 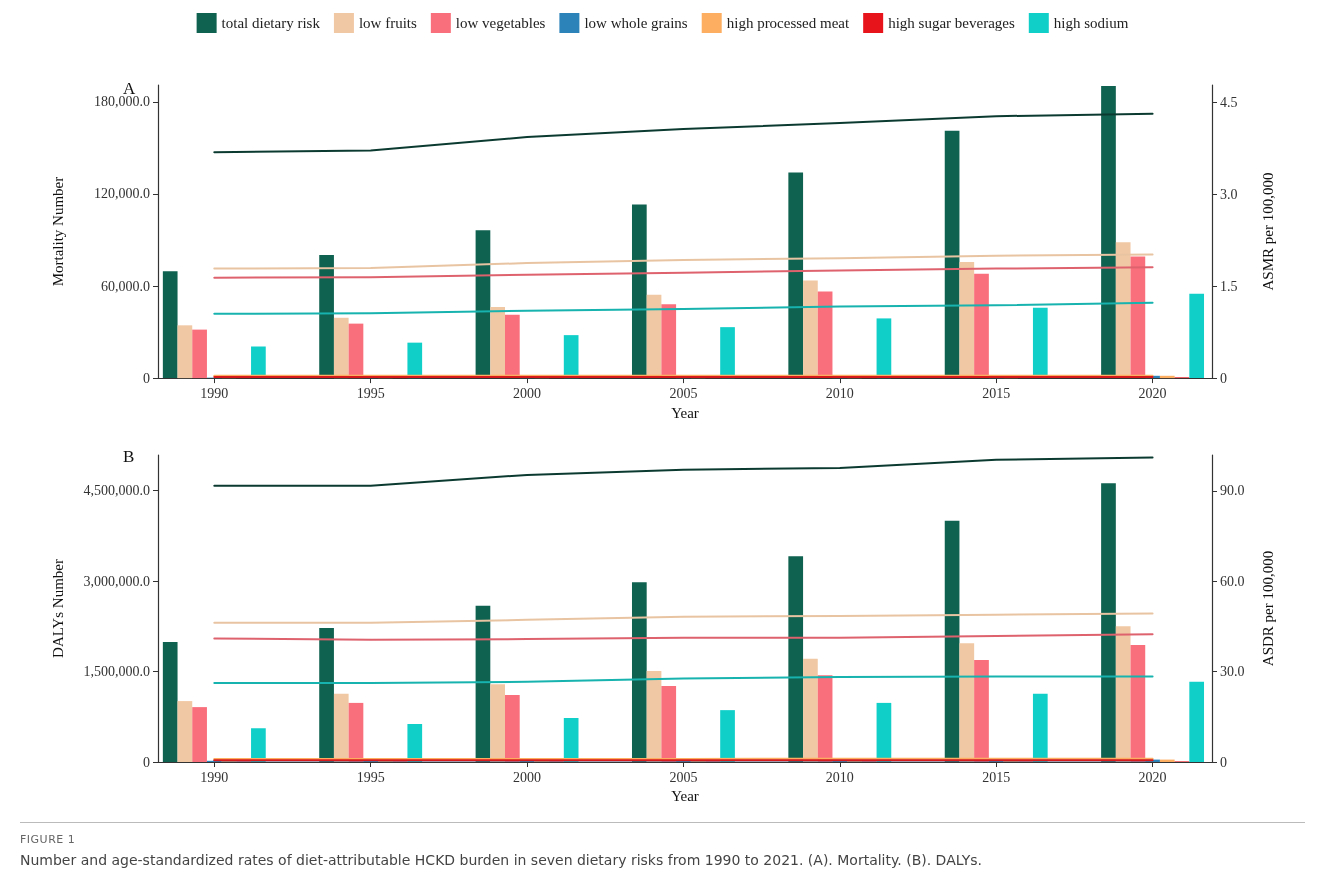 I want to click on legend-label: high sodium, so click(x=1091, y=23).